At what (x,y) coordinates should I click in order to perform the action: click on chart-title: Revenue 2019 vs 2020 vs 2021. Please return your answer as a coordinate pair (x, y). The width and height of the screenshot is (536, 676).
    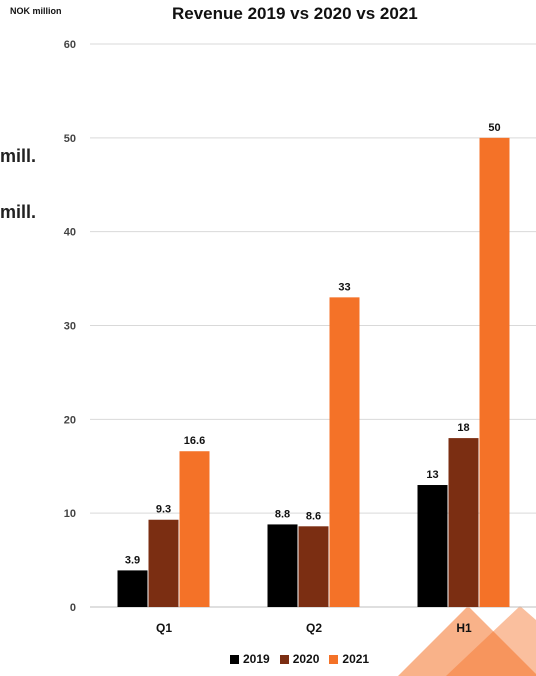
    Looking at the image, I should click on (295, 13).